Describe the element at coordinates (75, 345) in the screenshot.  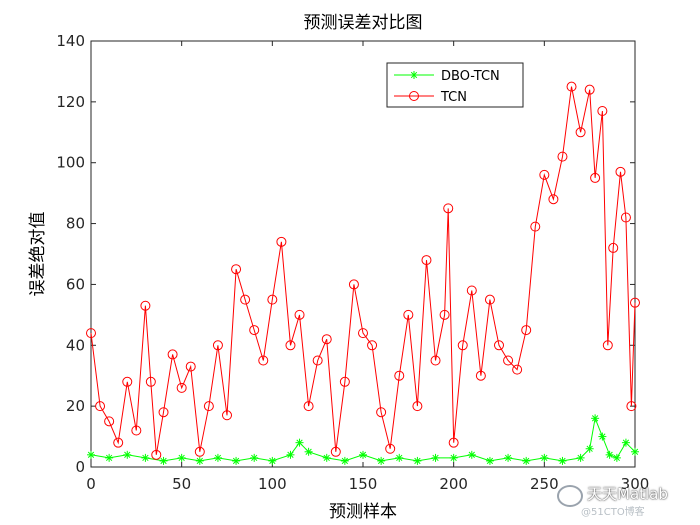
I see `y-tick-label: 40` at that location.